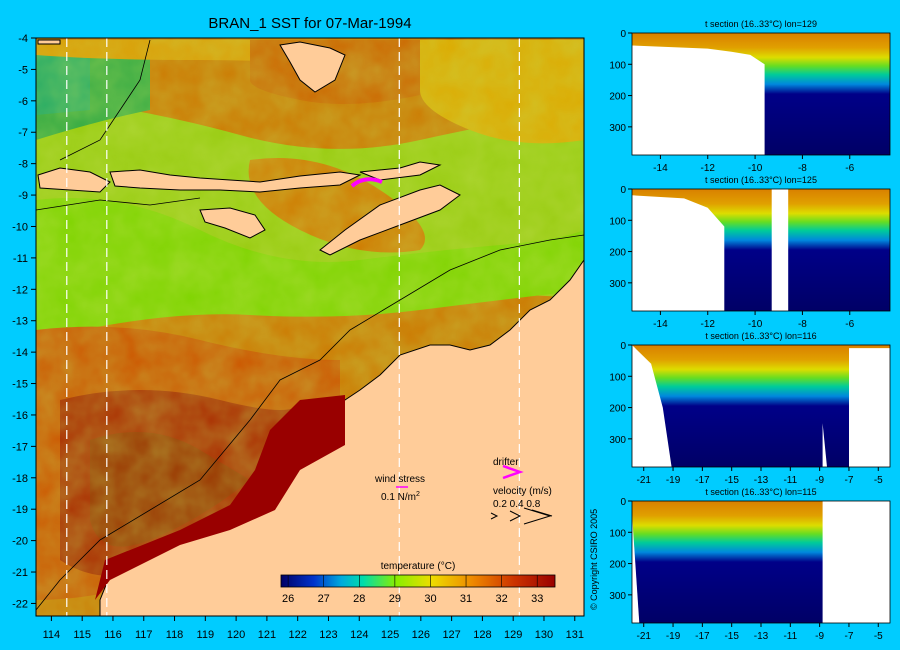  What do you see at coordinates (575, 635) in the screenshot?
I see `map-x-tick-label: 131` at bounding box center [575, 635].